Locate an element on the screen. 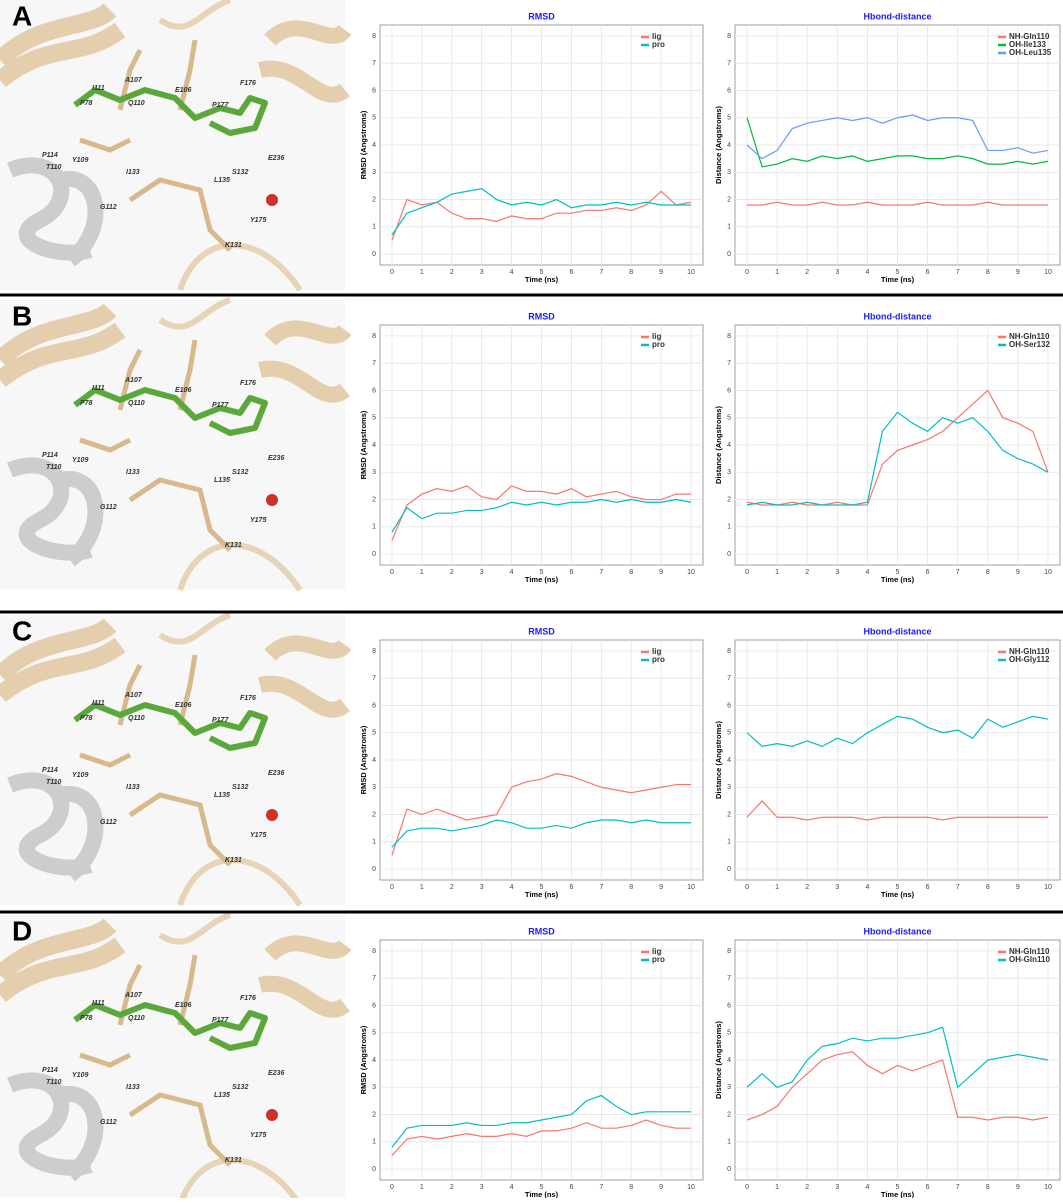 The width and height of the screenshot is (1063, 1203). chart-title: Hbond-distance is located at coordinates (897, 631).